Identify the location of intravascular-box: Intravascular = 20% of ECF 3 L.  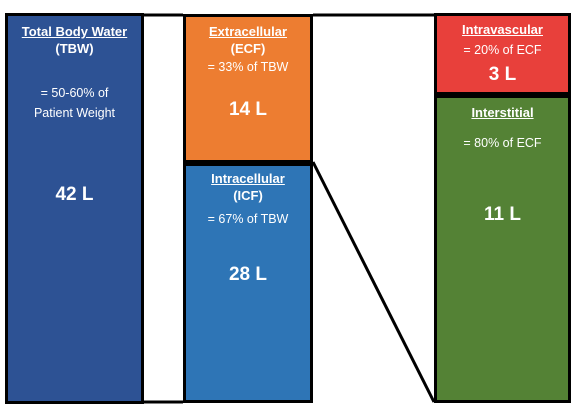
(502, 54).